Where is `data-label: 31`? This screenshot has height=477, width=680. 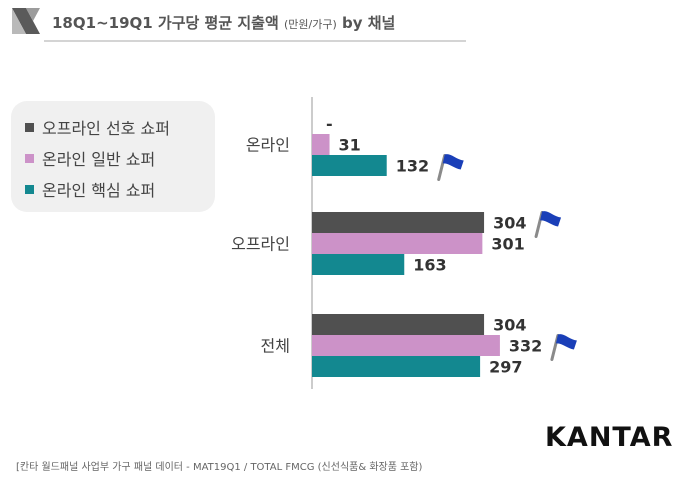
data-label: 31 is located at coordinates (350, 145).